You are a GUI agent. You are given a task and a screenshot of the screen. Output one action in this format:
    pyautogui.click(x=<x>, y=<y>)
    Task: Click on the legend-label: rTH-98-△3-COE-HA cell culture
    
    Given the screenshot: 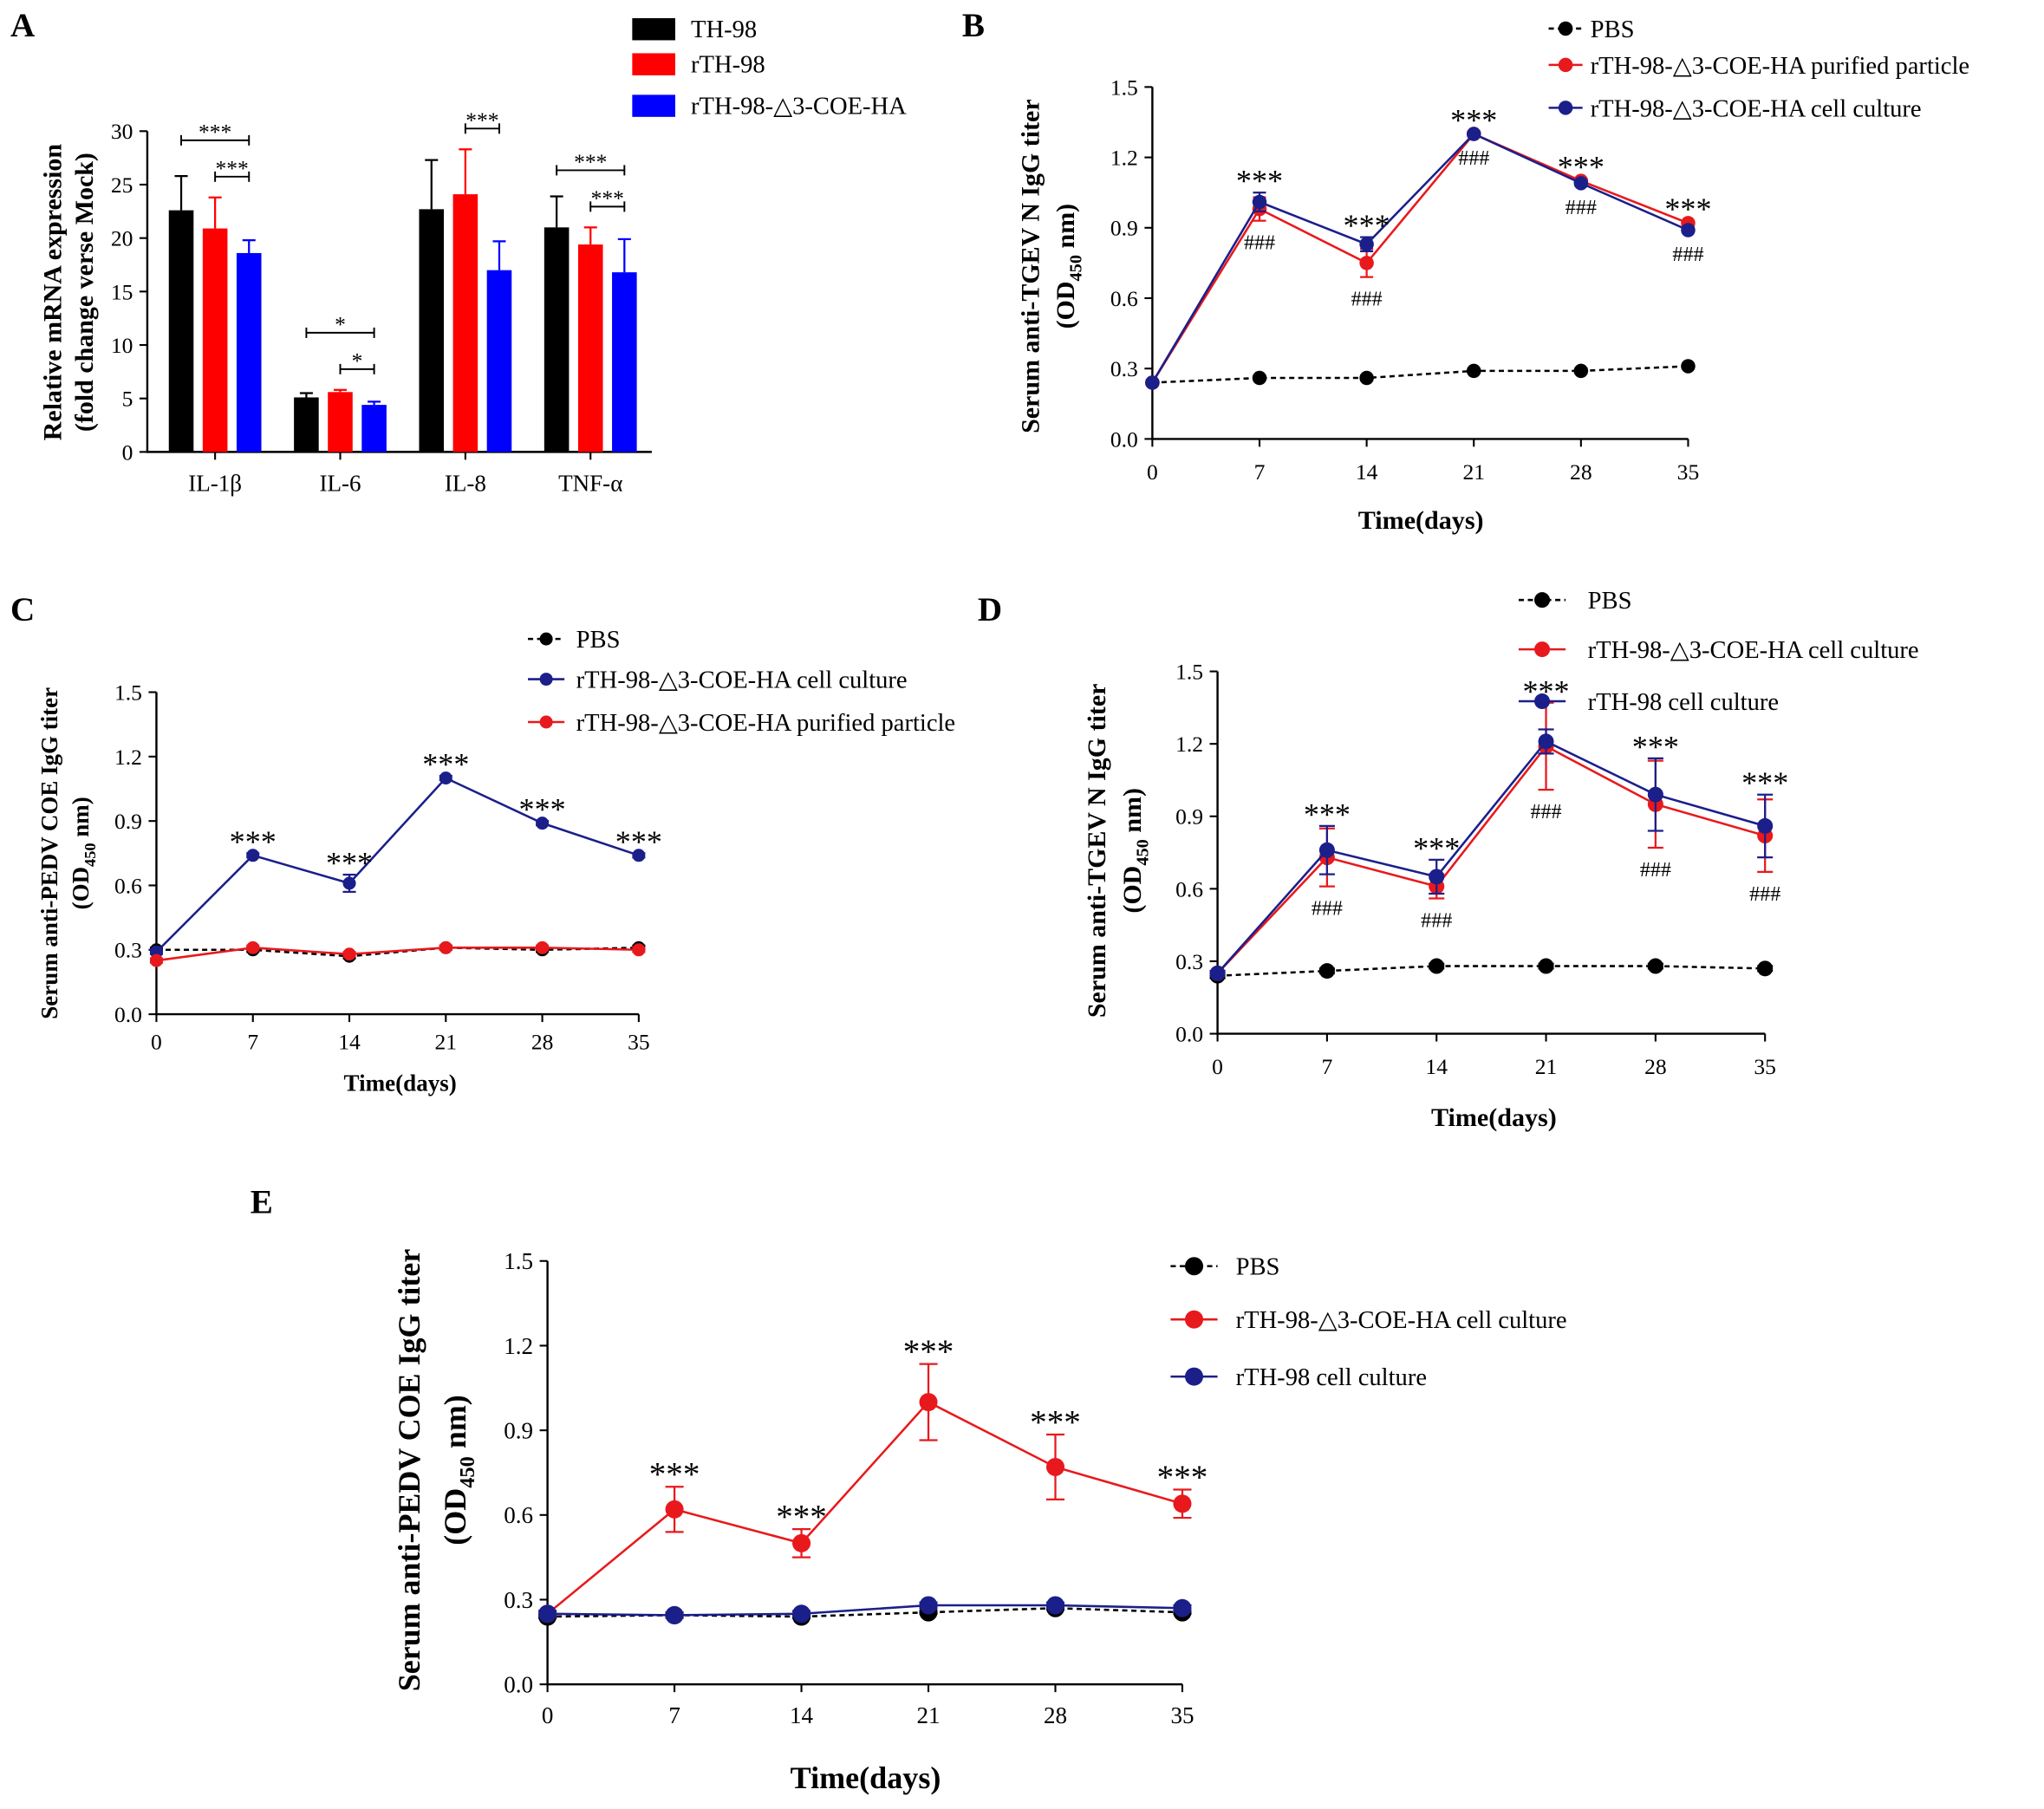 What is the action you would take?
    pyautogui.click(x=1756, y=108)
    